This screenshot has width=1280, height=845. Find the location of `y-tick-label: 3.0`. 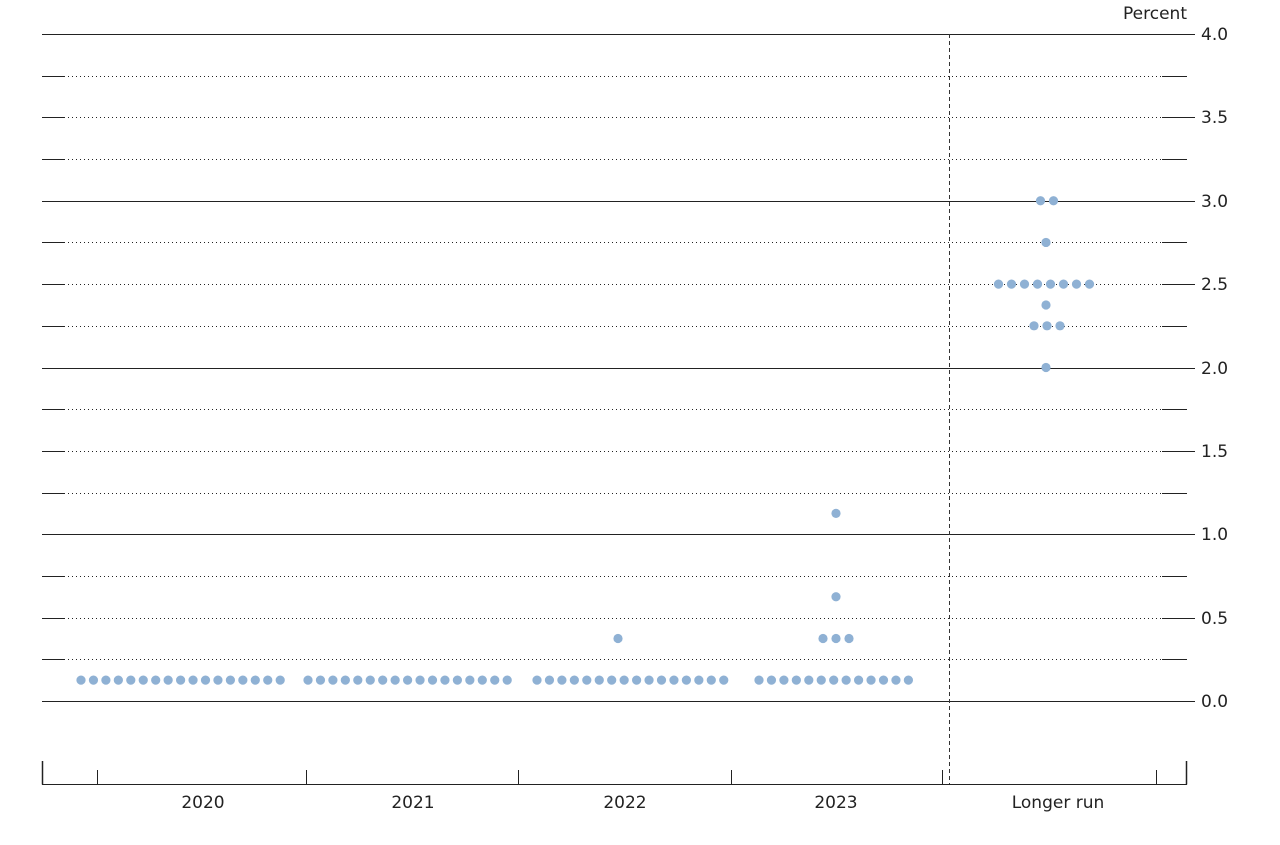

y-tick-label: 3.0 is located at coordinates (1214, 202).